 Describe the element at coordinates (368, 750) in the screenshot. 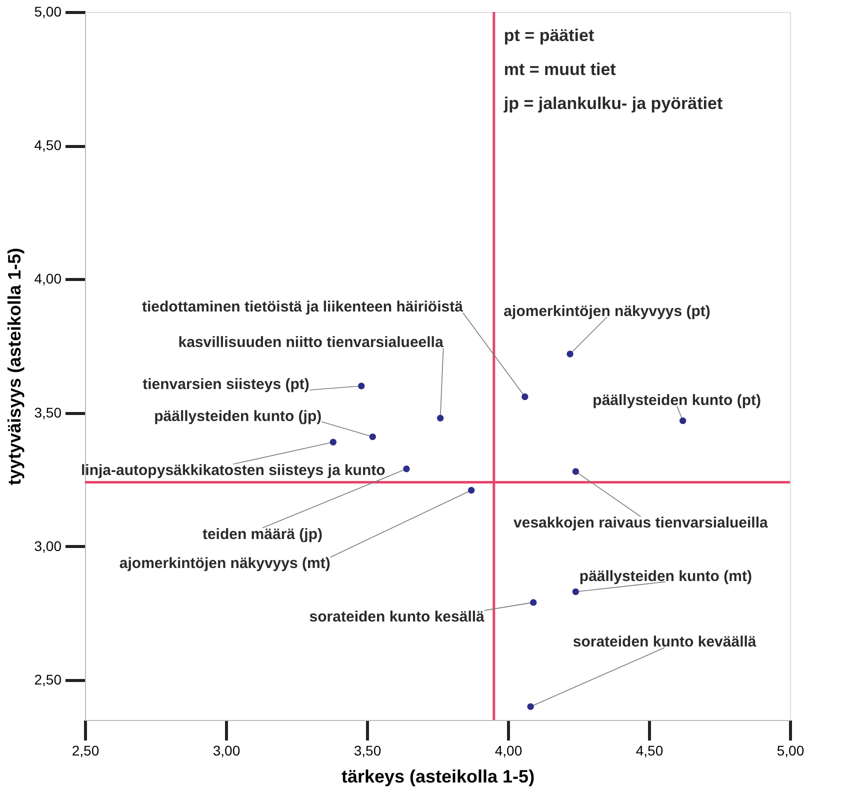

I see `x-tick-label: 3,50` at that location.